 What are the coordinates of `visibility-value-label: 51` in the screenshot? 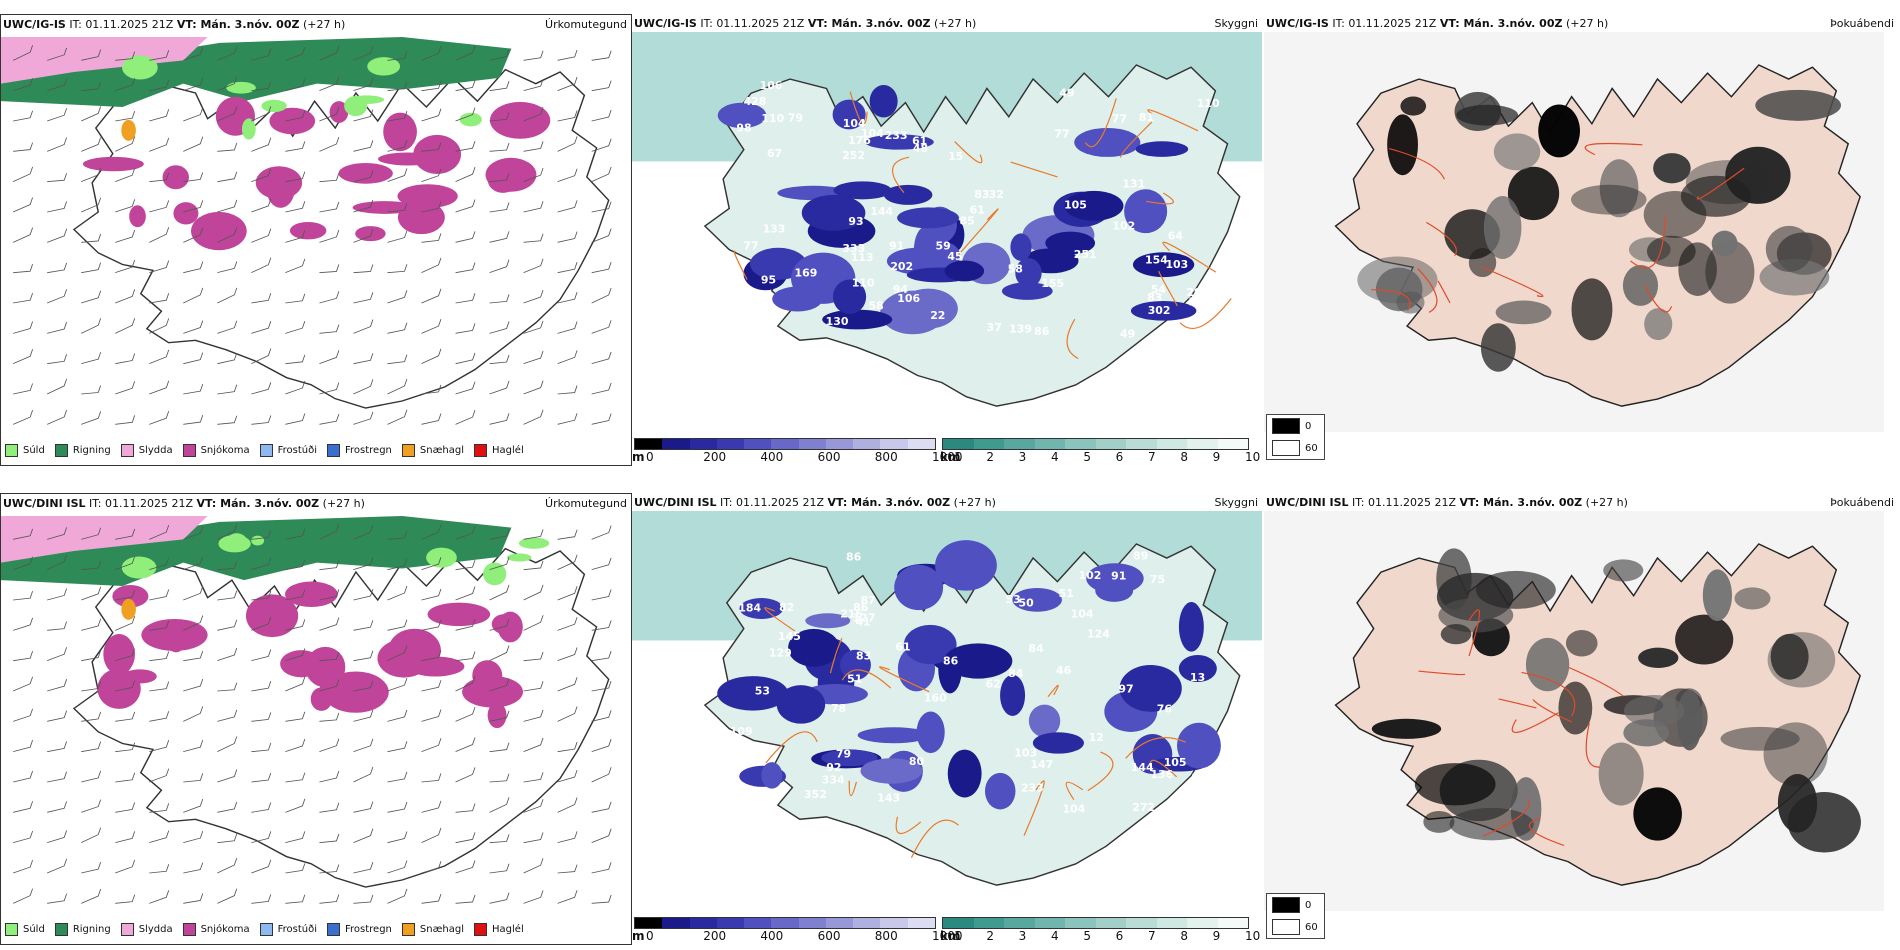 It's located at (1066, 593).